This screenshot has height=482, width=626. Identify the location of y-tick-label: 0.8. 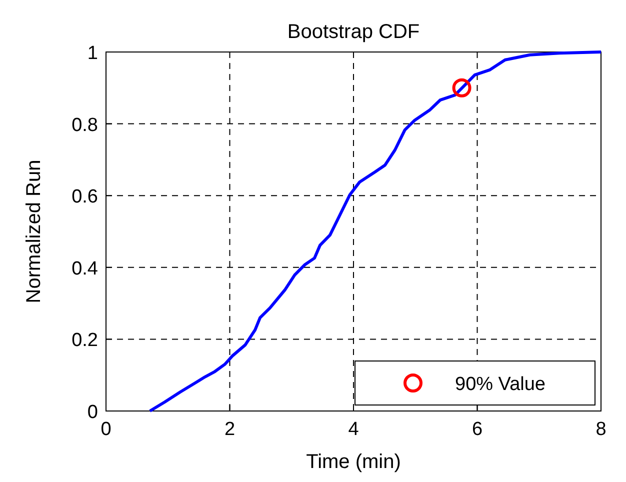
(85, 125).